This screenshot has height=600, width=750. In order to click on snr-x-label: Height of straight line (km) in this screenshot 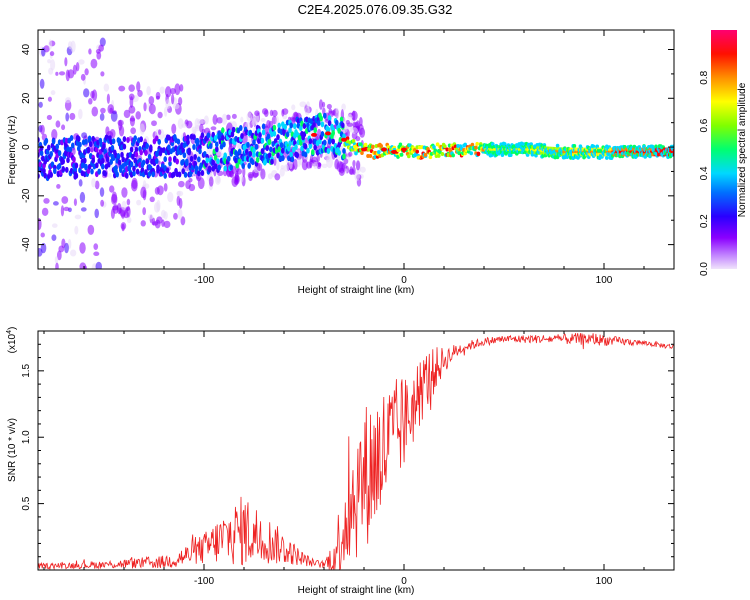, I will do `click(356, 590)`.